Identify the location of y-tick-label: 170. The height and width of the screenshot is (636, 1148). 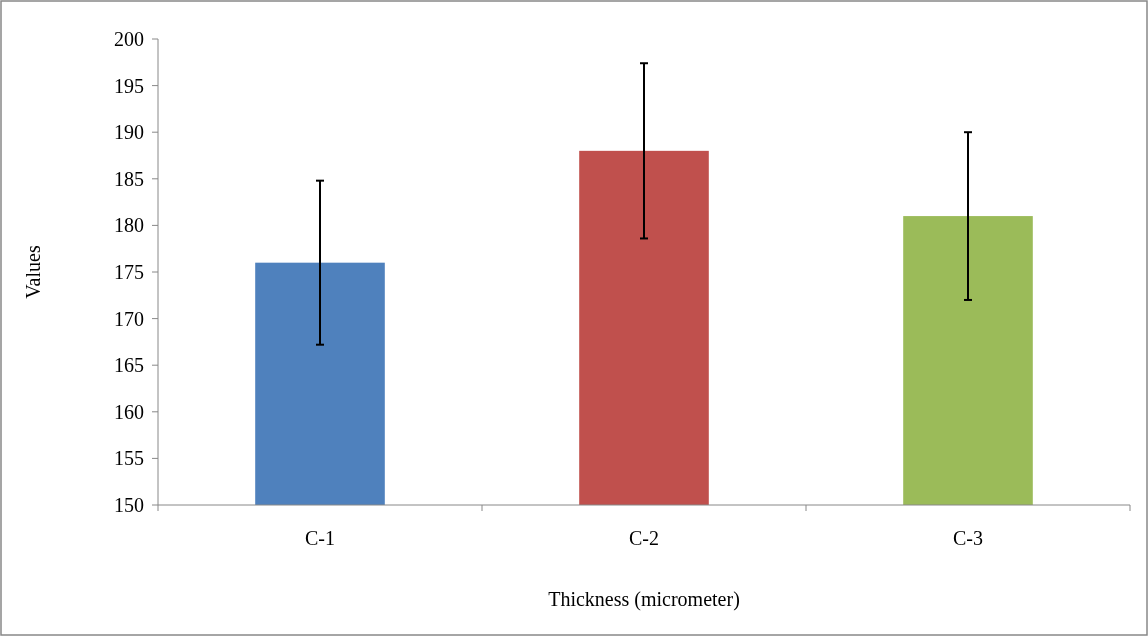
(129, 318).